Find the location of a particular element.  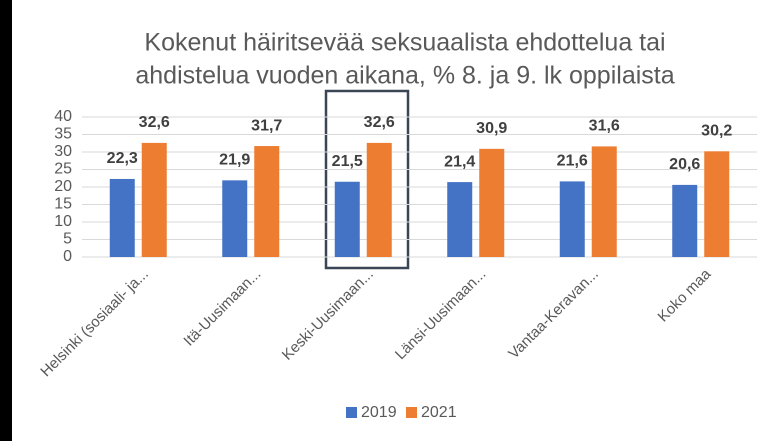

value-label: 21,4 is located at coordinates (459, 161).